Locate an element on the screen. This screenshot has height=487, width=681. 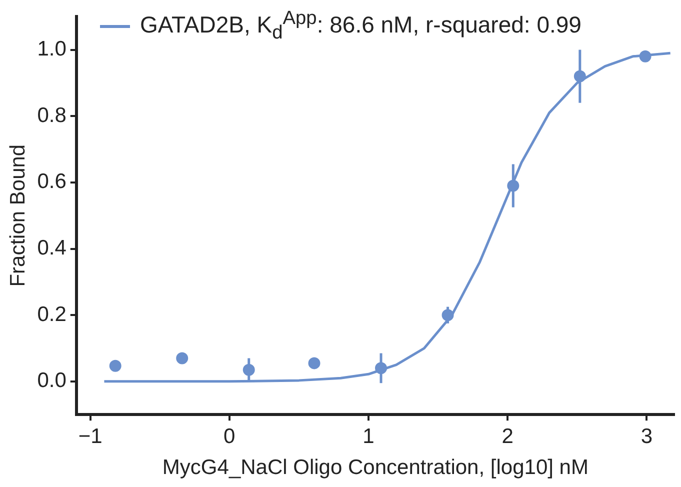
x-tick-label: −1 is located at coordinates (90, 436).